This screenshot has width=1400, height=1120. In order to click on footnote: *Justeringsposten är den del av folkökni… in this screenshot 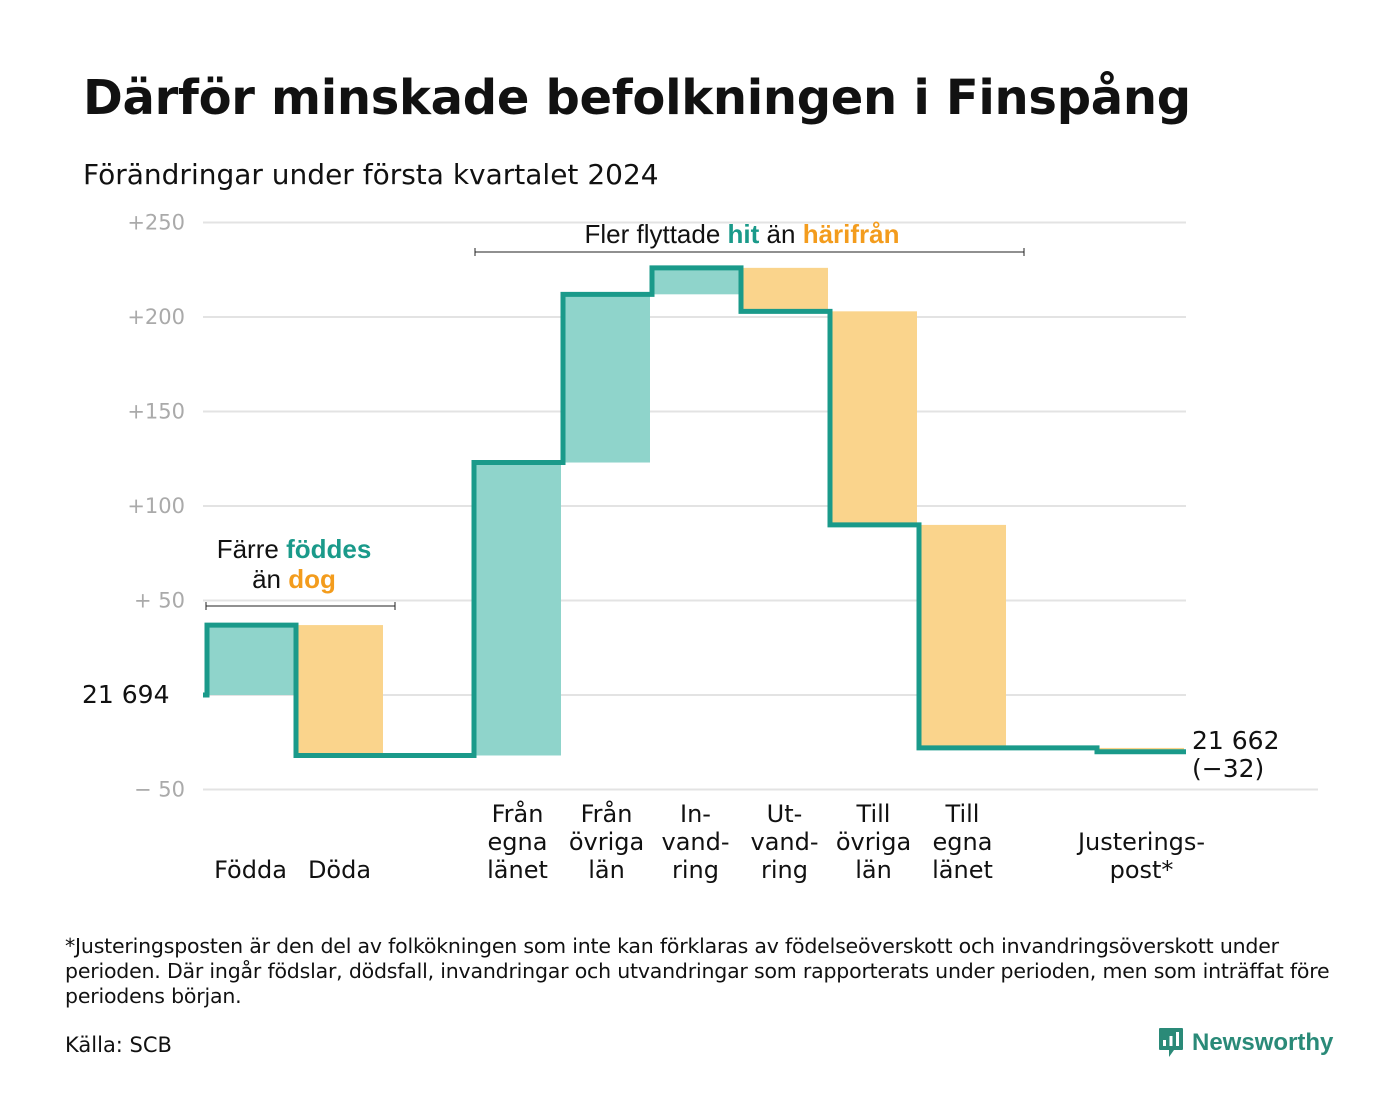, I will do `click(697, 971)`.